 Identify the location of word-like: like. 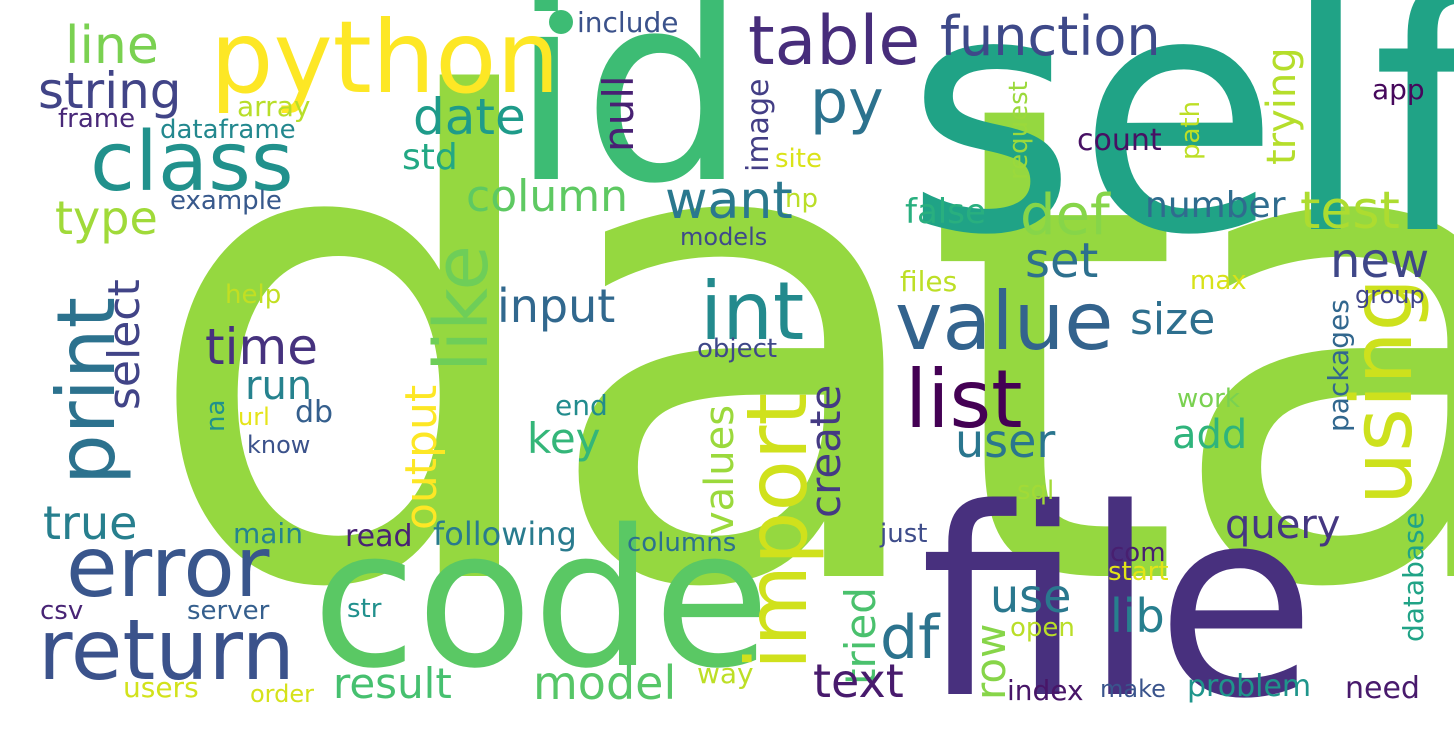
(462, 308).